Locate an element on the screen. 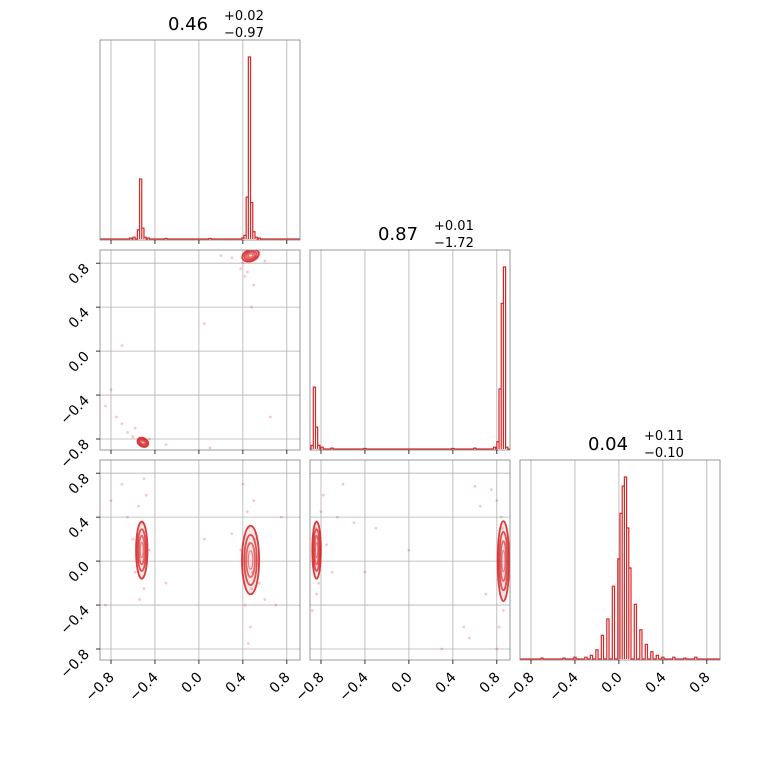 This screenshot has height=760, width=760. panel-title: 0.87 is located at coordinates (398, 234).